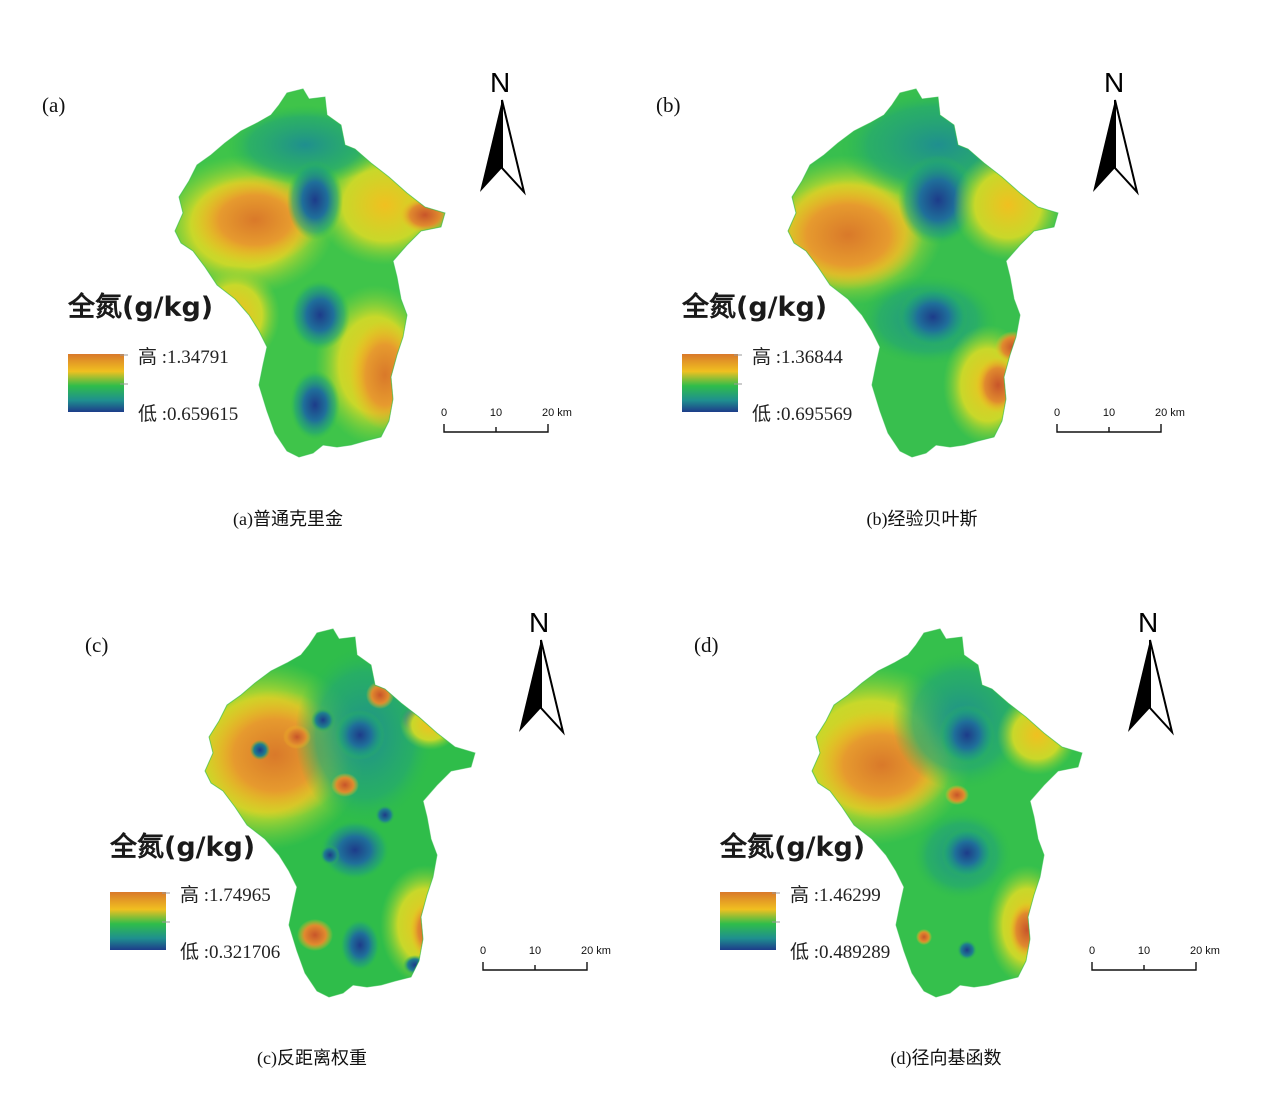  I want to click on legend-high-label: 高 :1.36844, so click(797, 357).